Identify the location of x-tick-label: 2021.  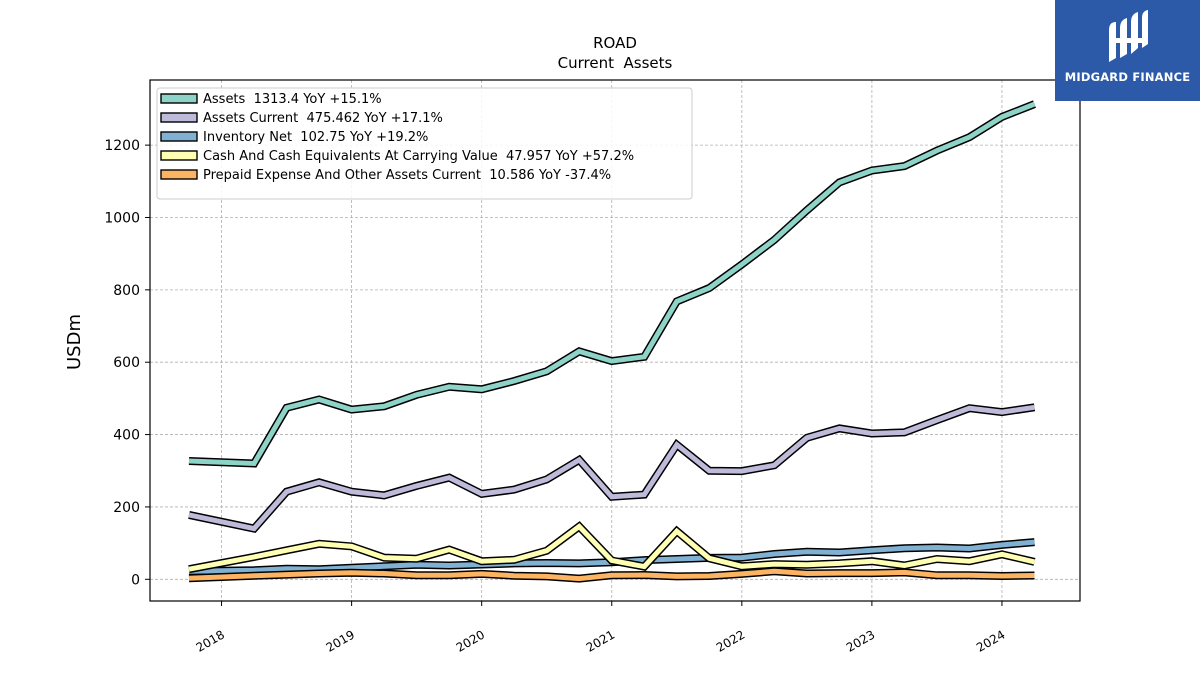
(600, 640).